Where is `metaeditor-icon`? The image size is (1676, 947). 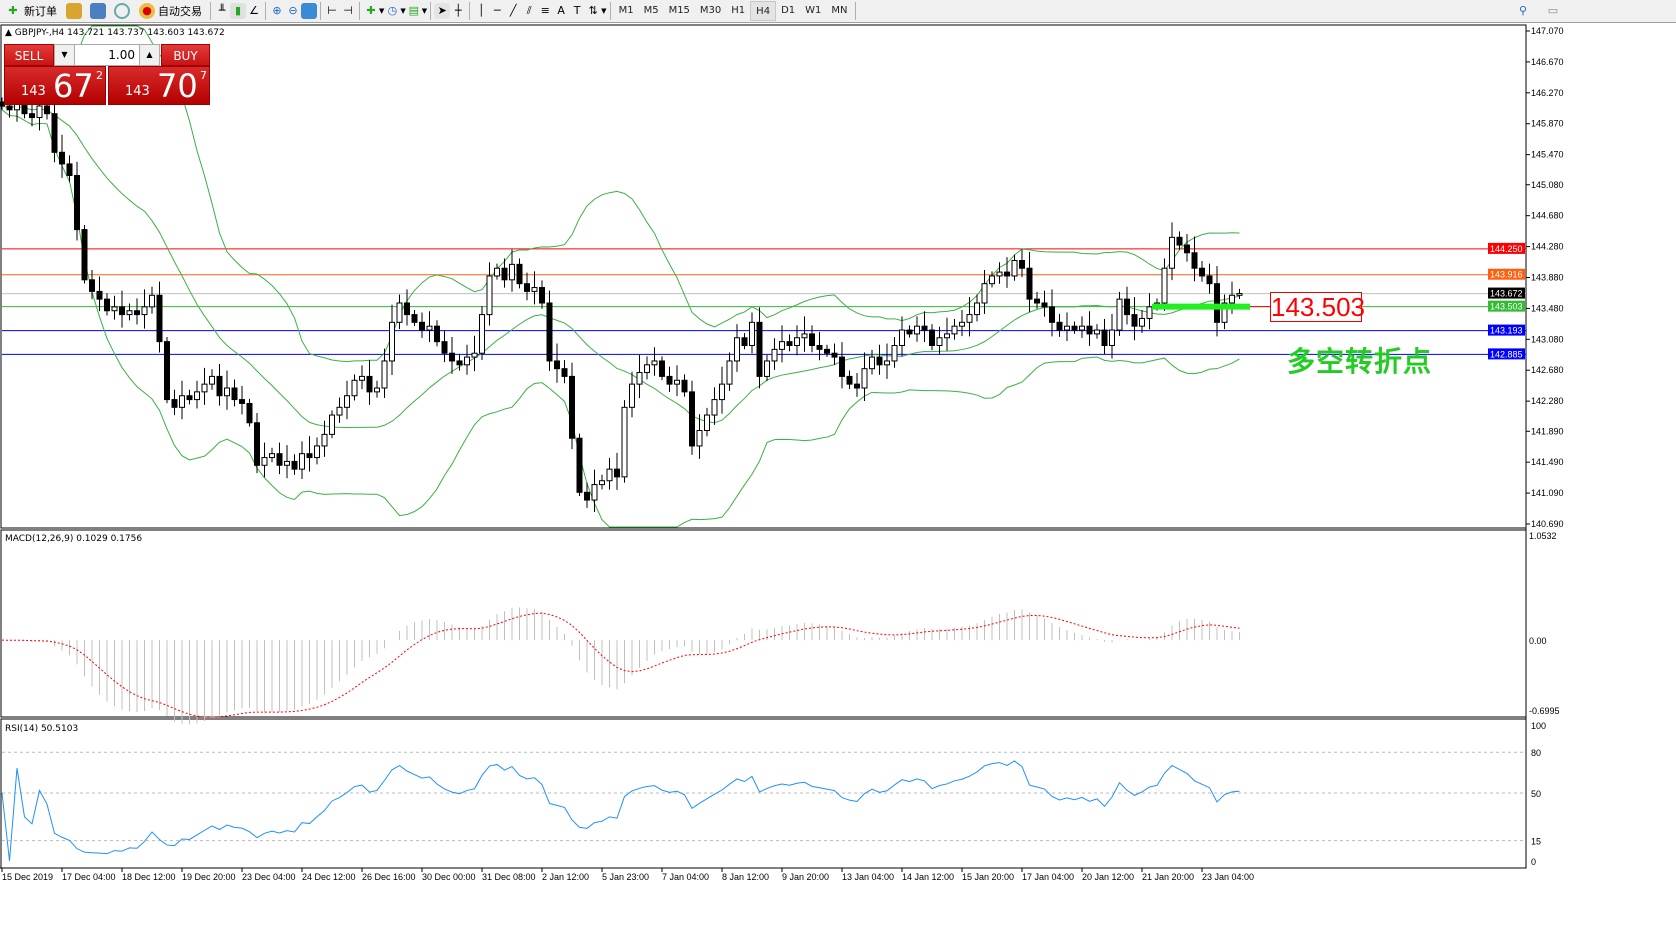
metaeditor-icon is located at coordinates (74, 11).